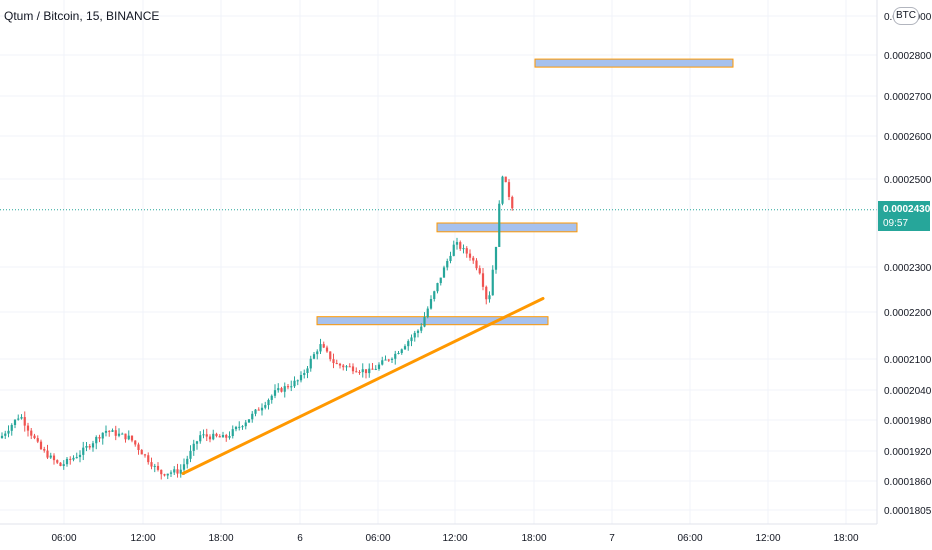 This screenshot has width=932, height=550. What do you see at coordinates (908, 421) in the screenshot?
I see `y-tick-label: 0.0001980` at bounding box center [908, 421].